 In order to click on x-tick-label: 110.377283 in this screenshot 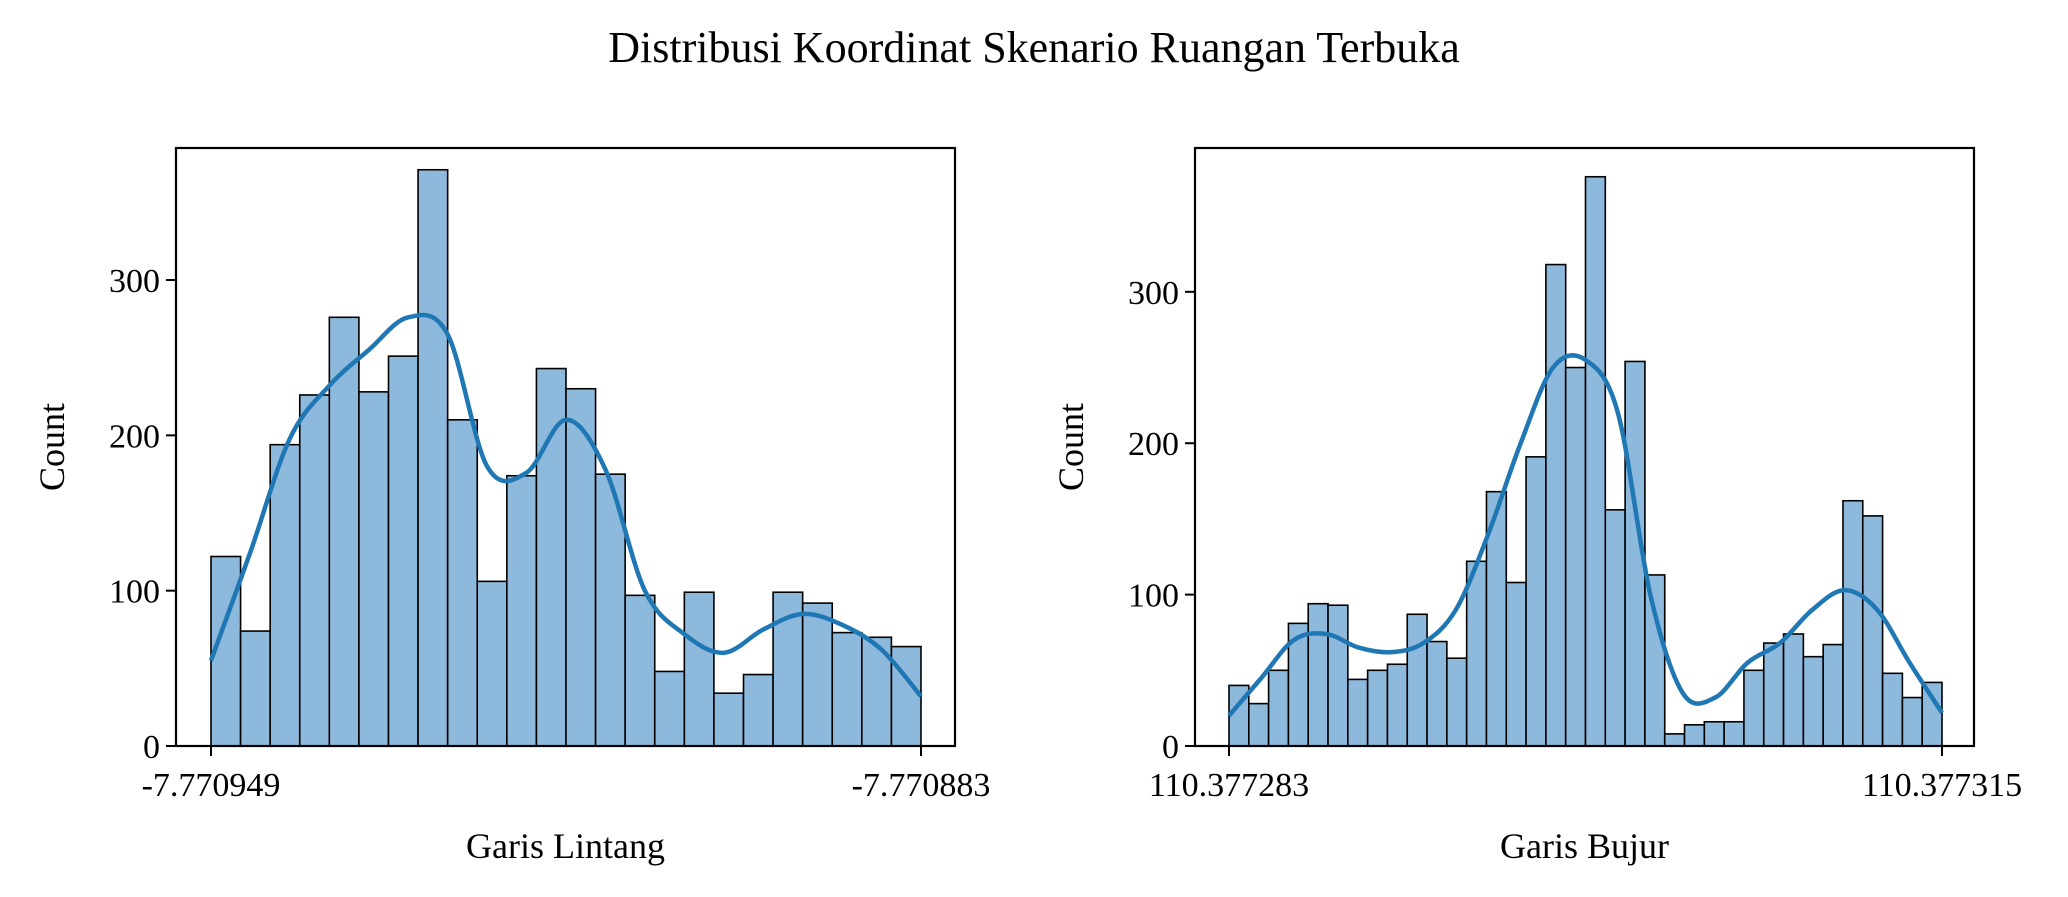, I will do `click(1229, 785)`.